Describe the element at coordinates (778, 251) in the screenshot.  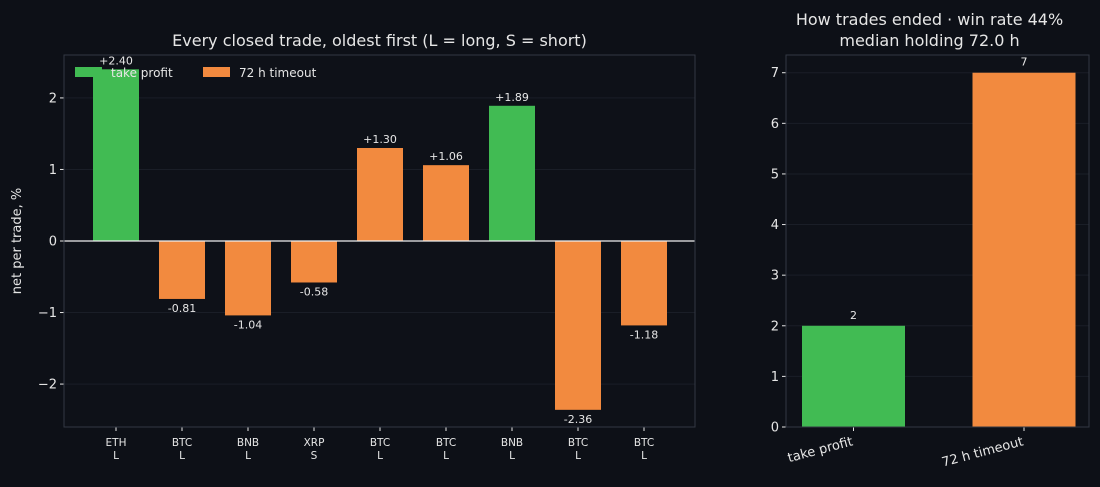
I see `outcome-y-ticks: 0 1 2 3 4 5 6 7` at that location.